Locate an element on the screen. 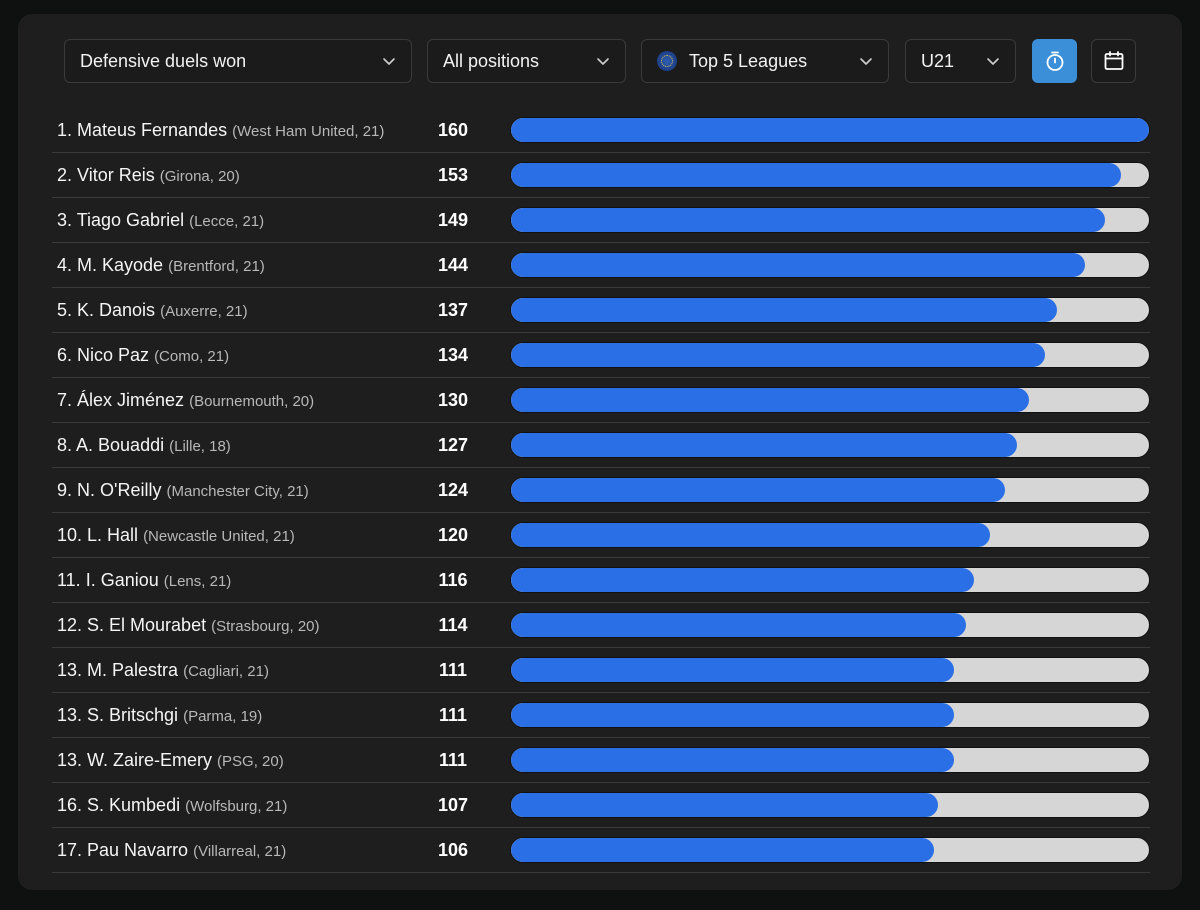  player-value: 130 is located at coordinates (453, 400).